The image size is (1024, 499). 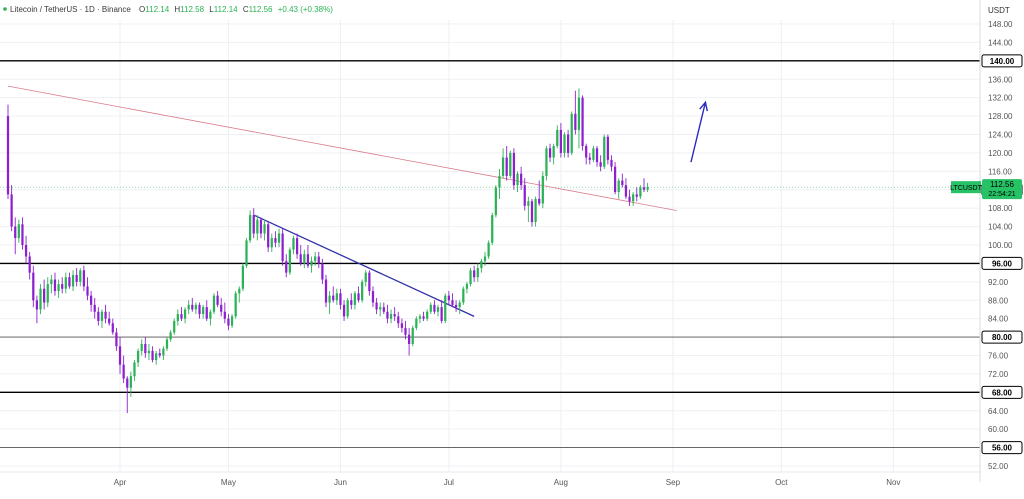 I want to click on level-badge, so click(x=1002, y=337).